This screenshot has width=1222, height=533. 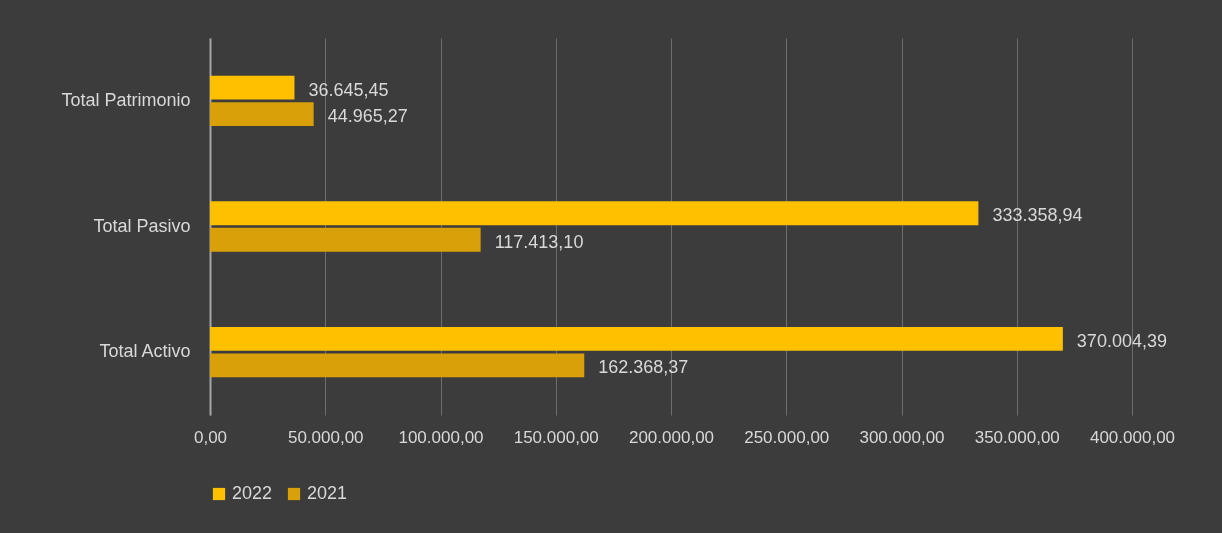 What do you see at coordinates (902, 437) in the screenshot?
I see `x-tick-label: 300.000,00` at bounding box center [902, 437].